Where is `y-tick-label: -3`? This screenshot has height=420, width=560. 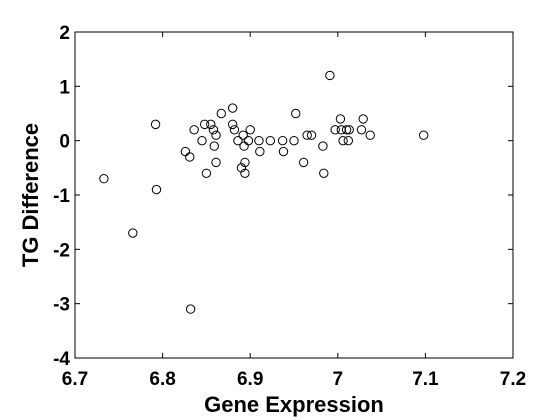
y-tick-label: -3 is located at coordinates (61, 305).